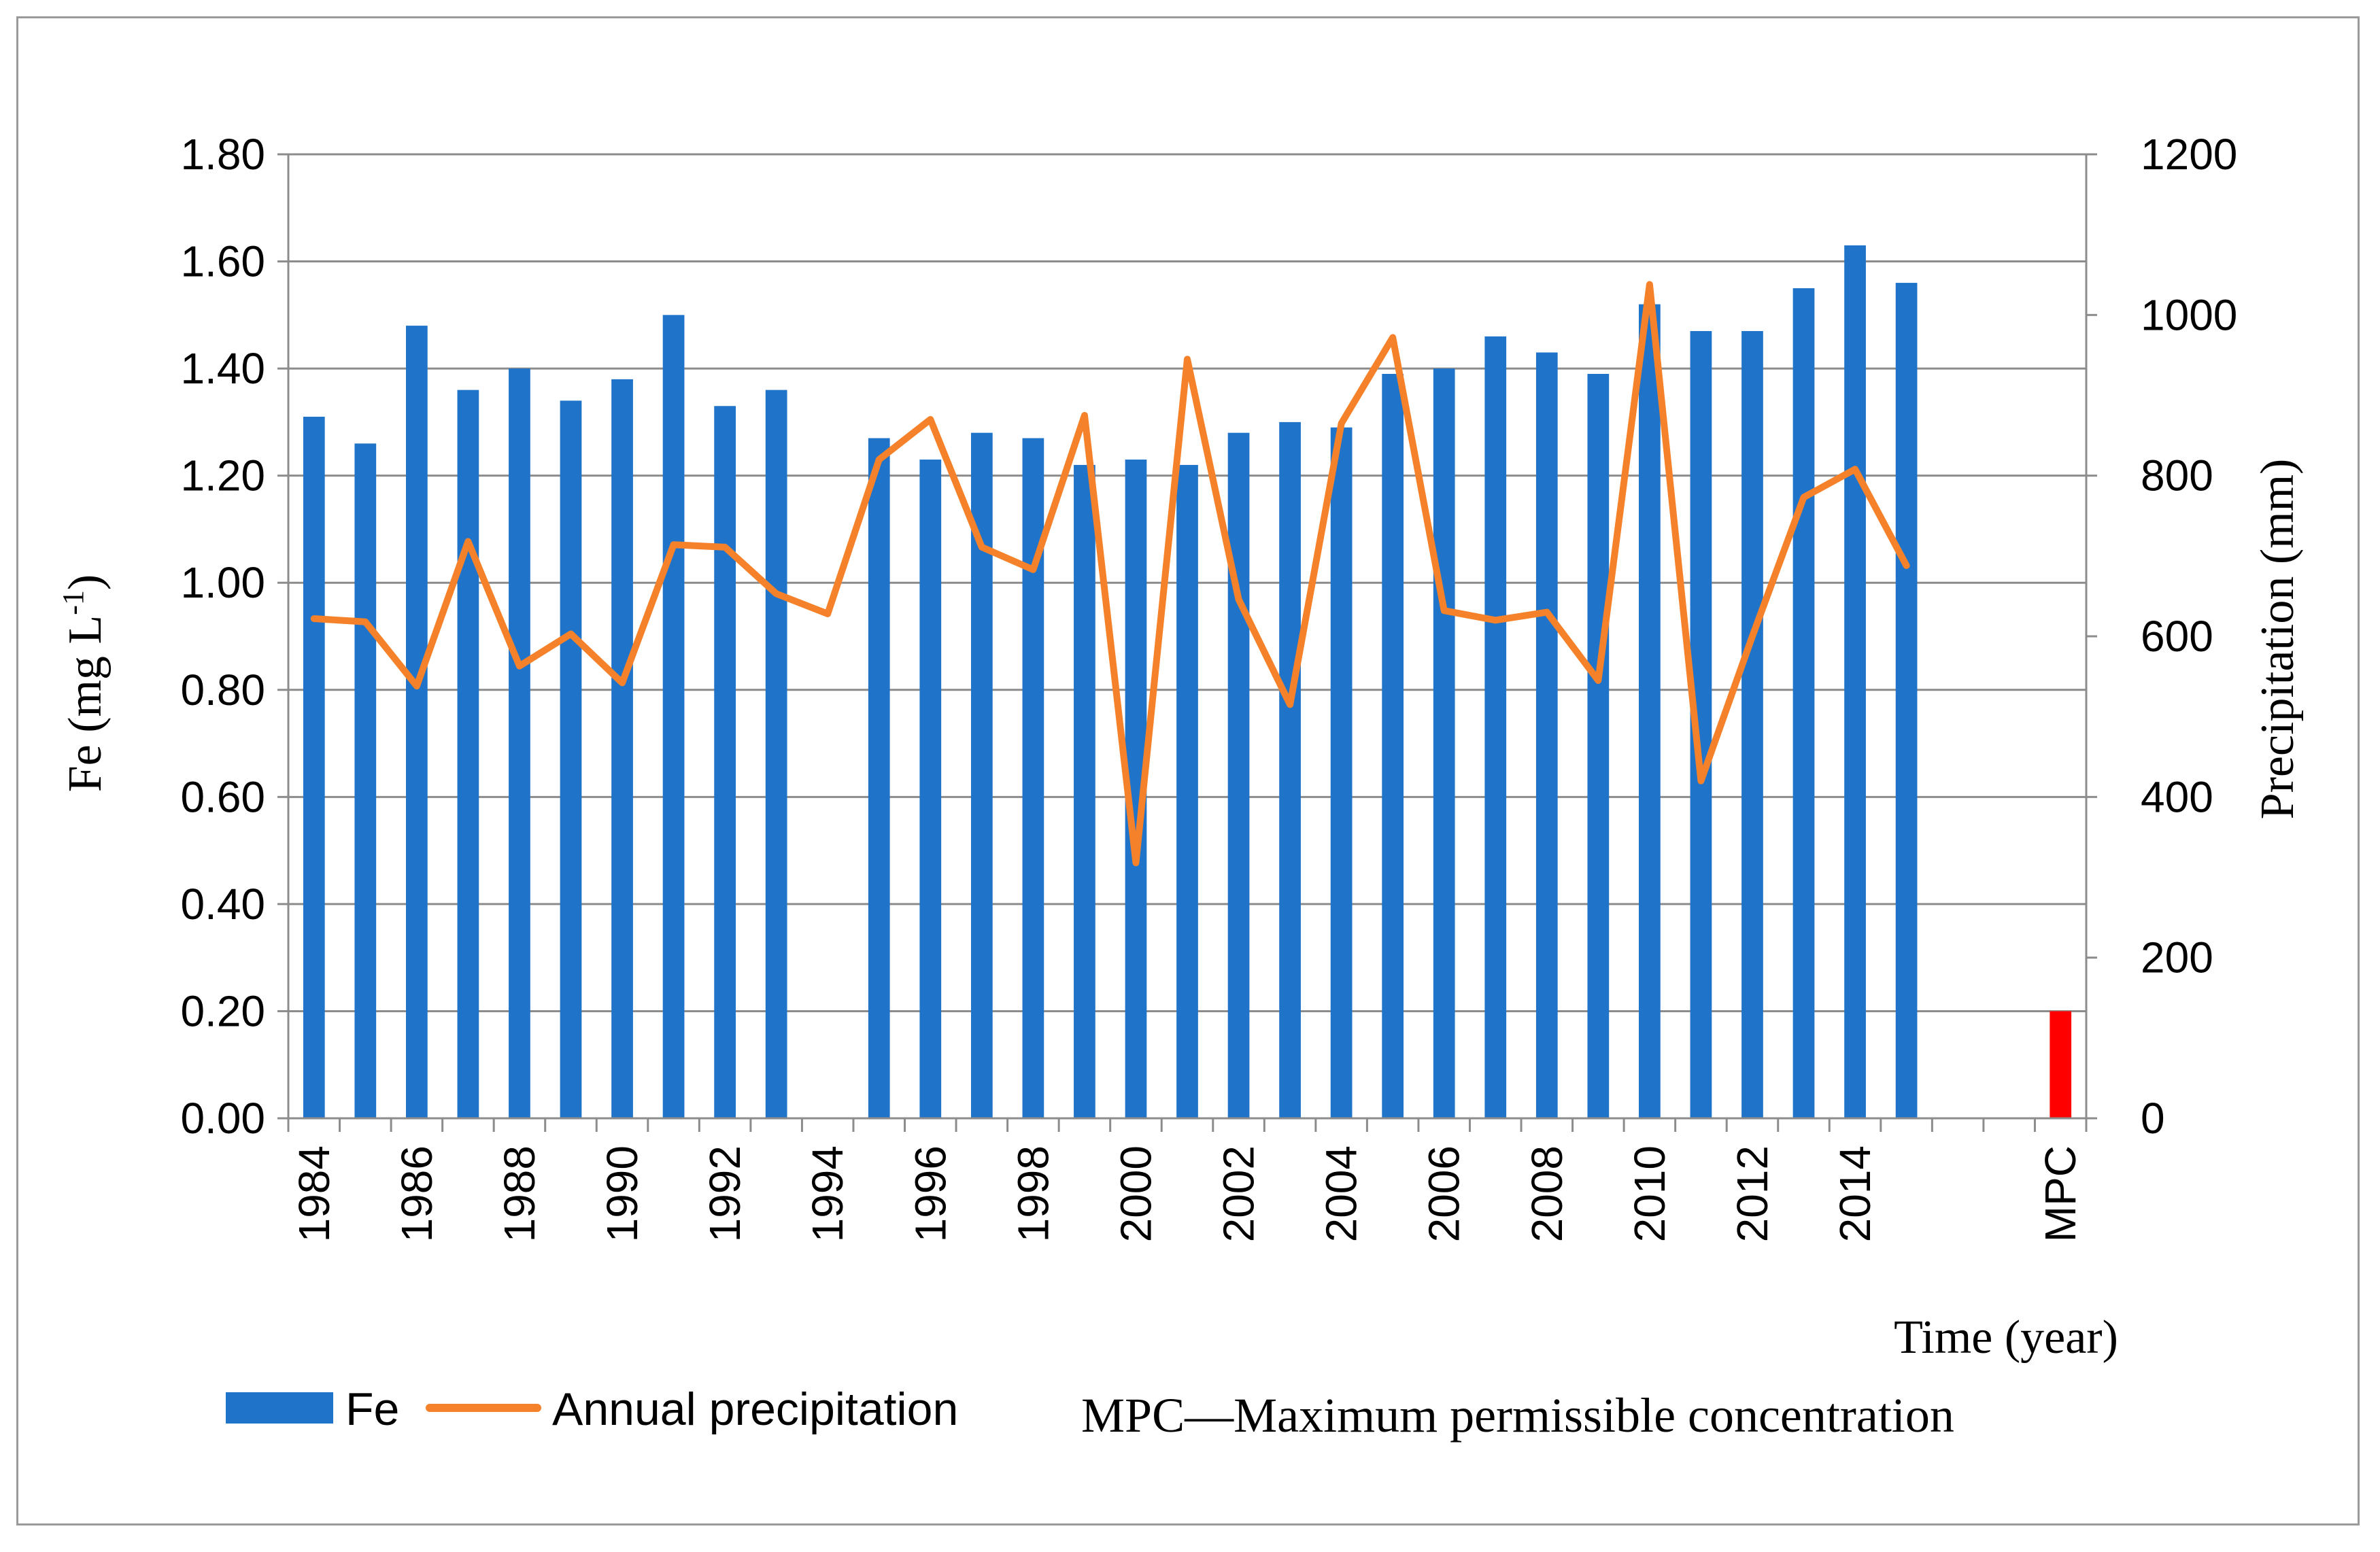 The image size is (2380, 1552). What do you see at coordinates (372, 1409) in the screenshot?
I see `legend-fe-label: Fe` at bounding box center [372, 1409].